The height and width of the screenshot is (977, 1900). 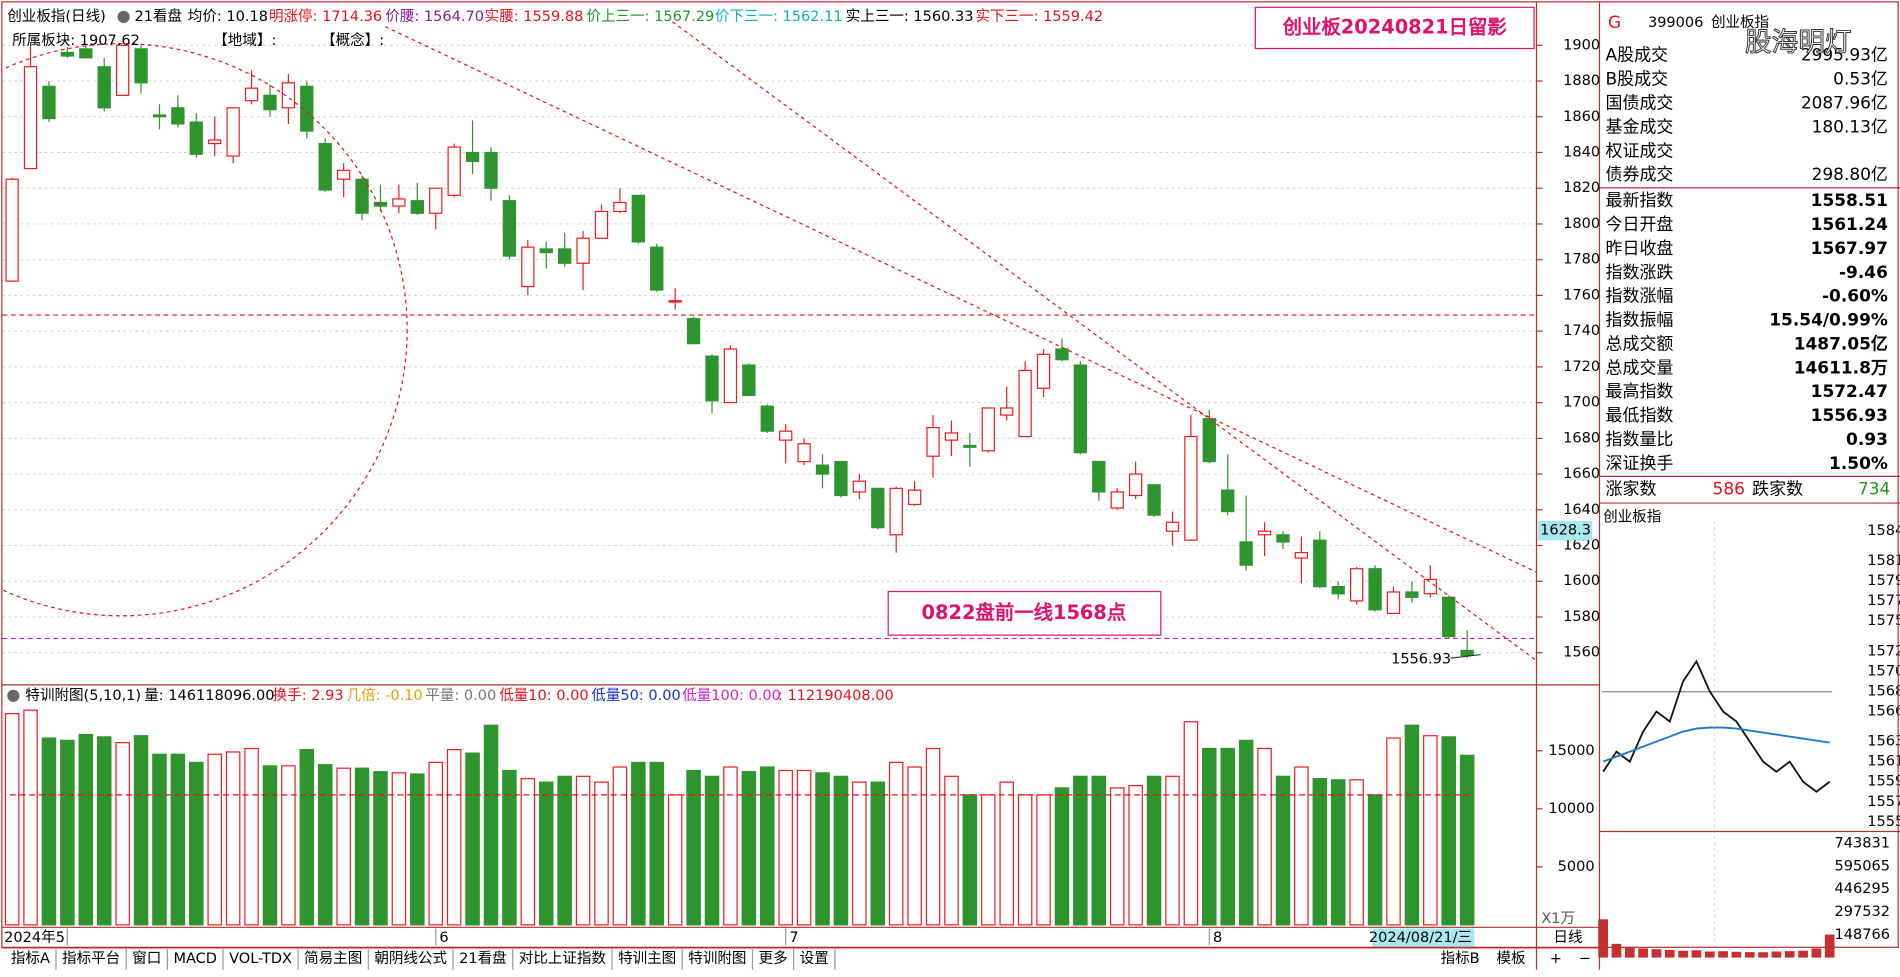 What do you see at coordinates (260, 959) in the screenshot?
I see `tab: VOL-TDX` at bounding box center [260, 959].